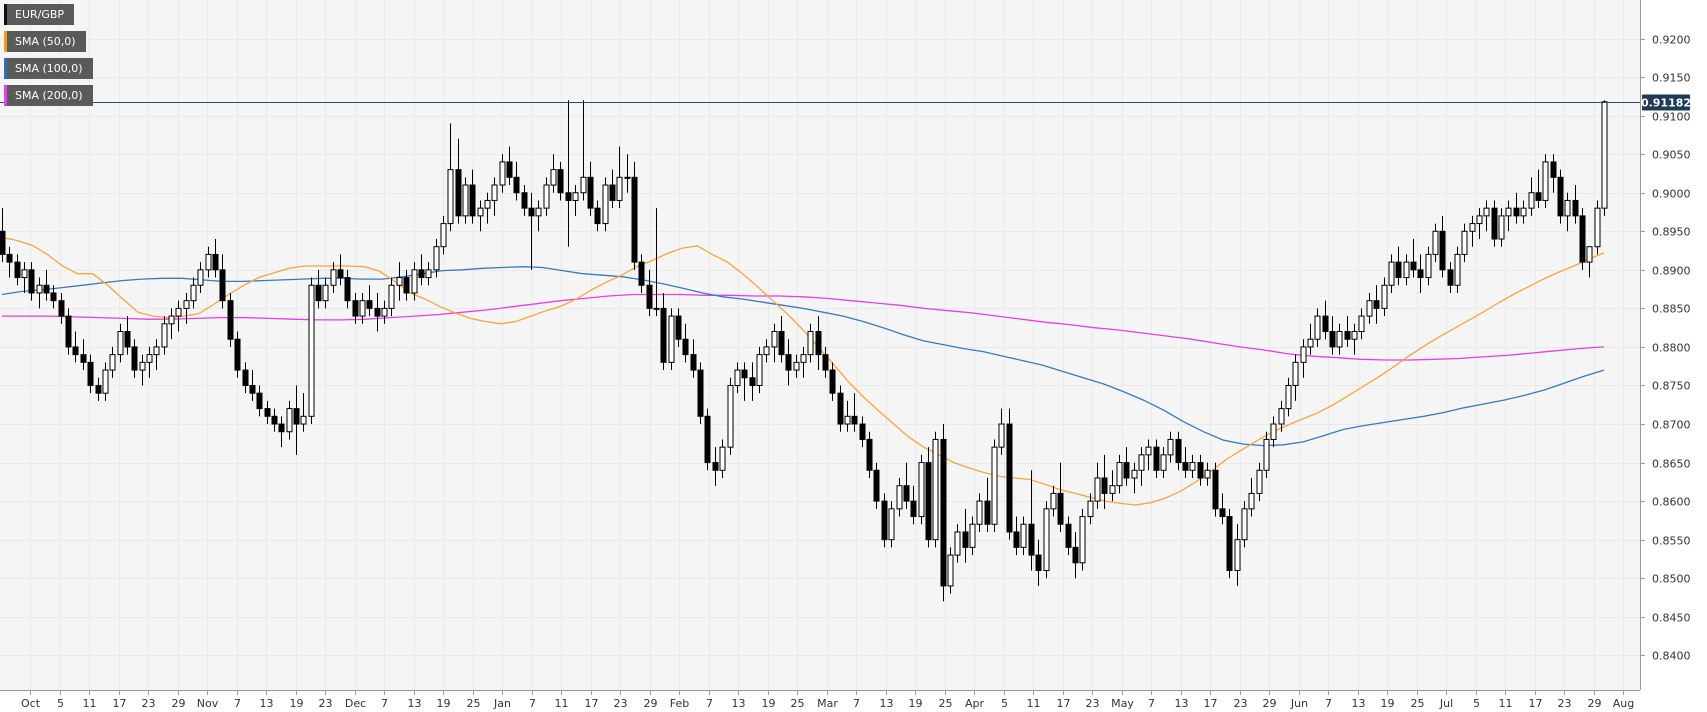 This screenshot has height=712, width=1707. Describe the element at coordinates (48, 95) in the screenshot. I see `legend-item-sma200: SMA (200,0)` at that location.